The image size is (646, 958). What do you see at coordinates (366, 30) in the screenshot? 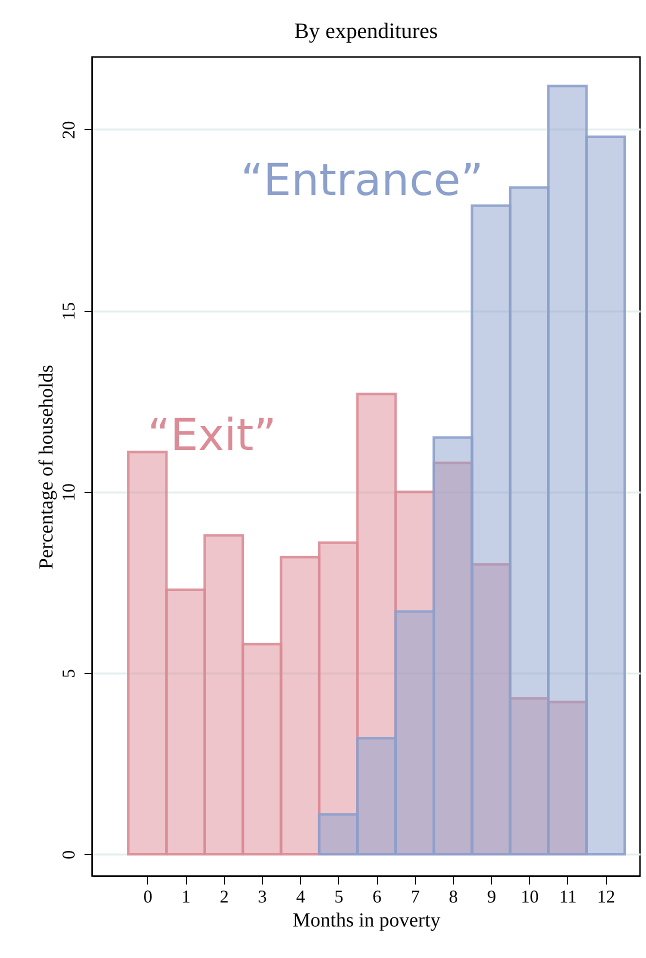
I see `chart-title: By expenditures` at bounding box center [366, 30].